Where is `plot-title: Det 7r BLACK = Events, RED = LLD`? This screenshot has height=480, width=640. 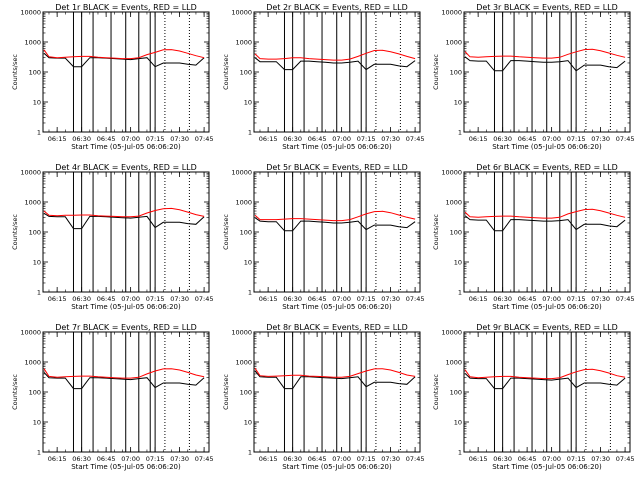 plot-title: Det 7r BLACK = Events, RED = LLD is located at coordinates (126, 327).